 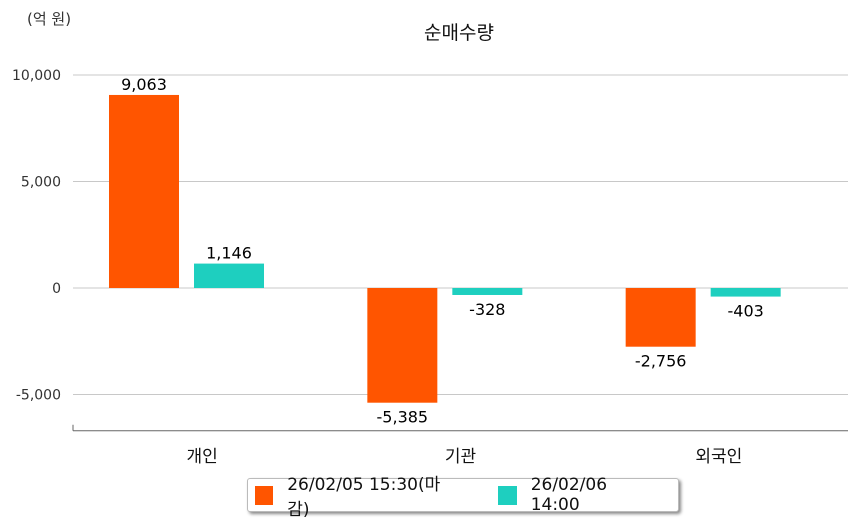 I want to click on unit-label: (억 원), so click(x=49, y=19).